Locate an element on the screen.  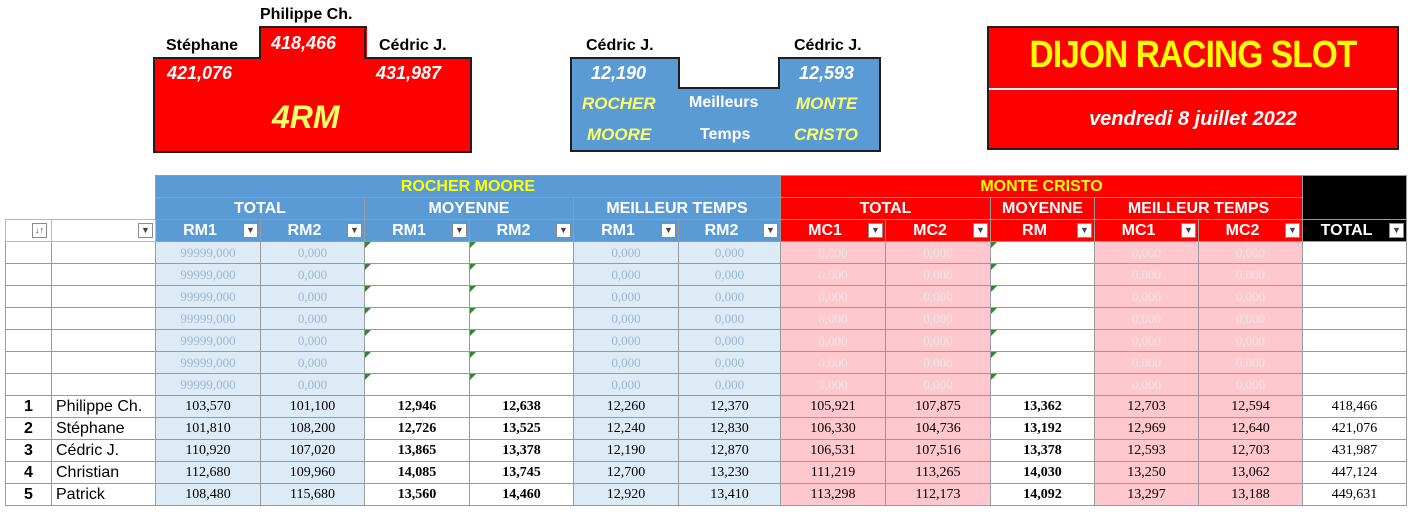
col-header-mc2-total: MC2 ▼ is located at coordinates (938, 230).